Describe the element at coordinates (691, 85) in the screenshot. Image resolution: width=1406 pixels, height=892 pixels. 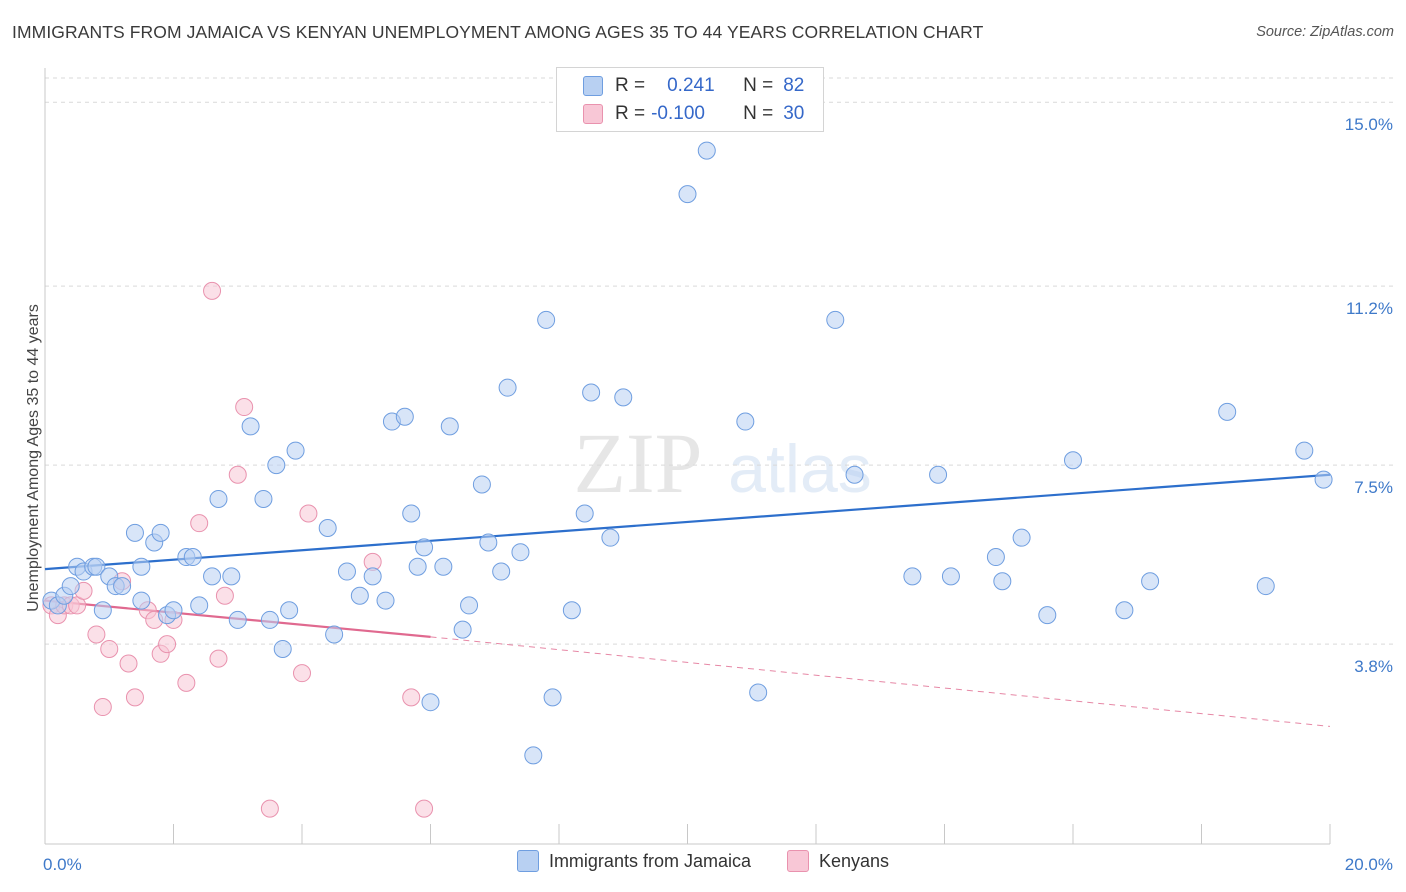
I see `legend-r-value: 0.241` at that location.